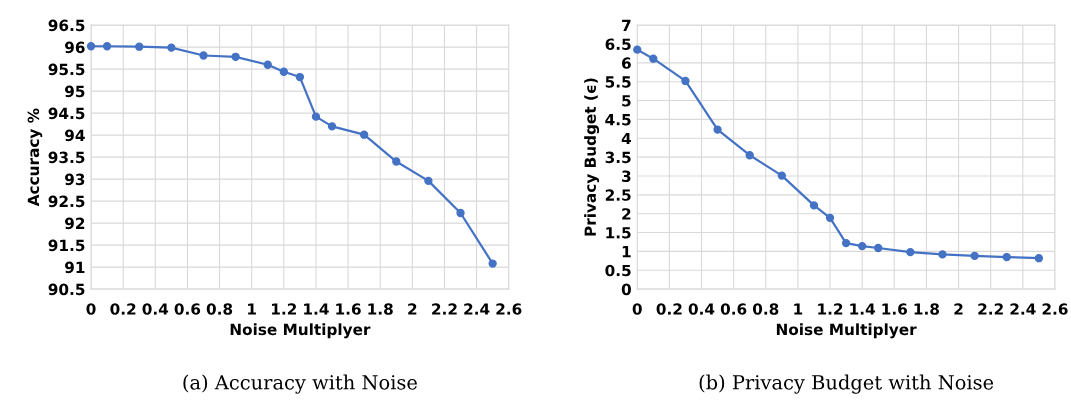  I want to click on y-tick-label: 3, so click(626, 176).